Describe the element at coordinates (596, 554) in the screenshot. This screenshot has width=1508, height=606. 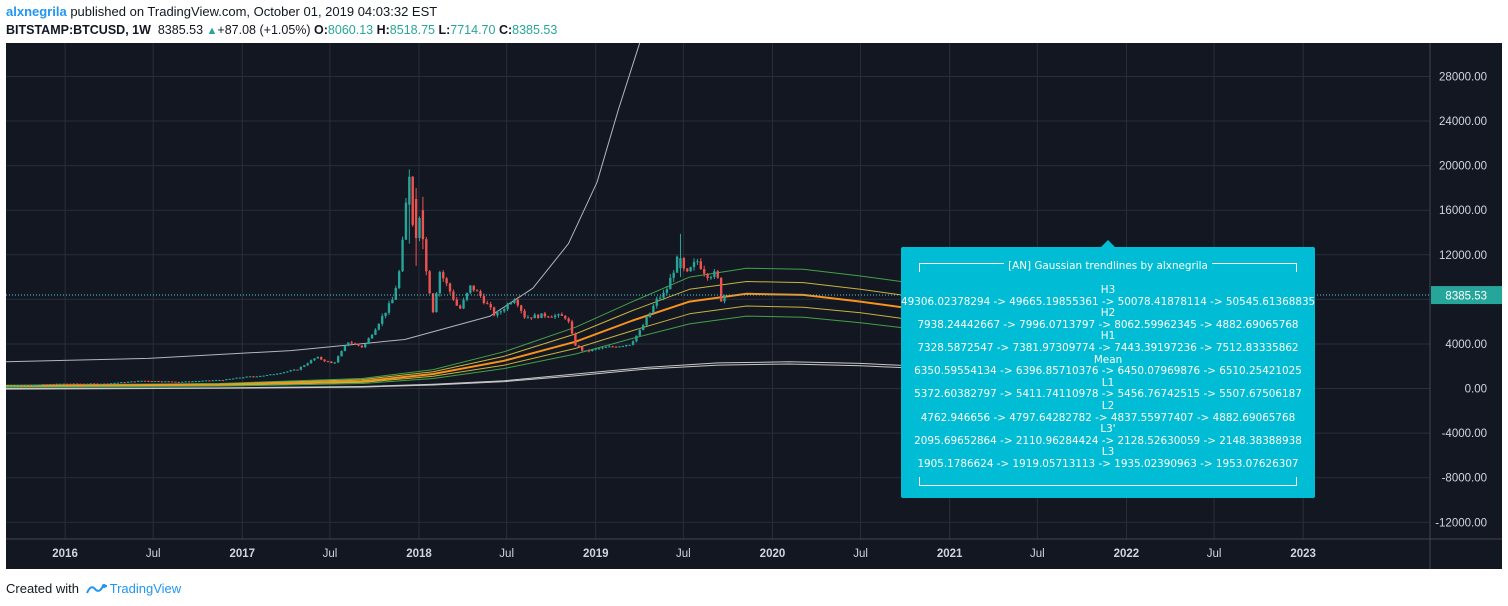
I see `x-tick-label: 2019` at that location.